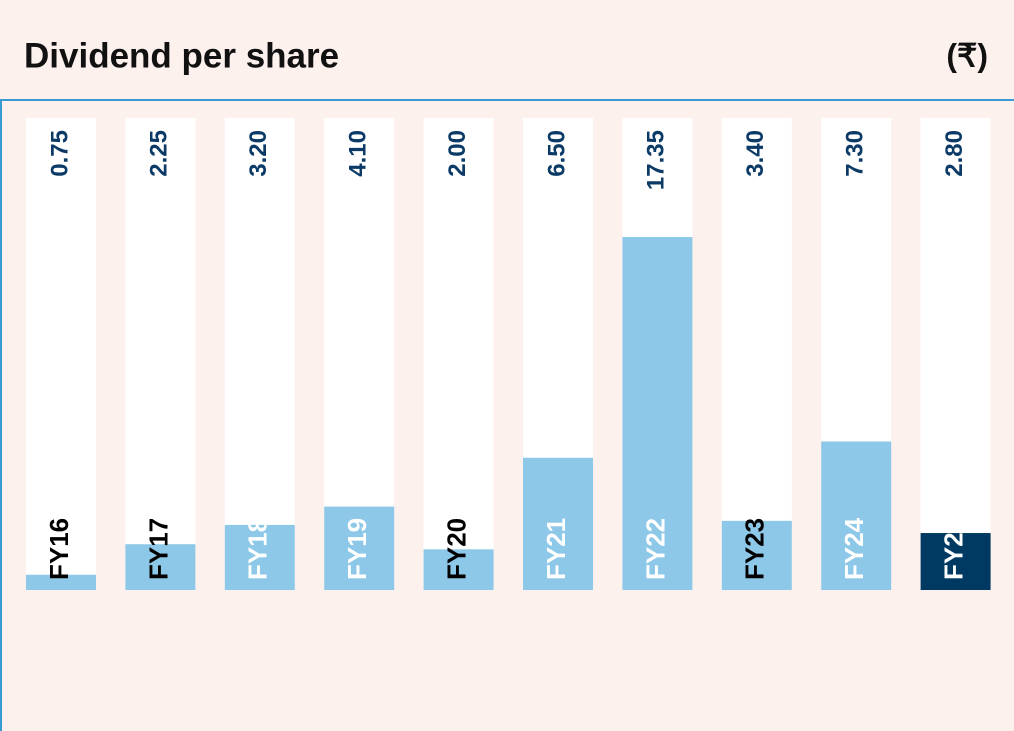 The width and height of the screenshot is (1014, 731). I want to click on value-label: 2.80, so click(954, 153).